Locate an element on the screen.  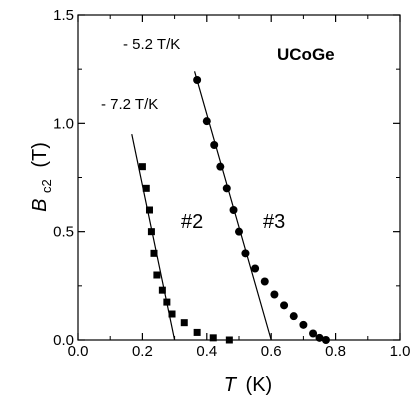
x-axis-unit: (K) is located at coordinates (259, 385).